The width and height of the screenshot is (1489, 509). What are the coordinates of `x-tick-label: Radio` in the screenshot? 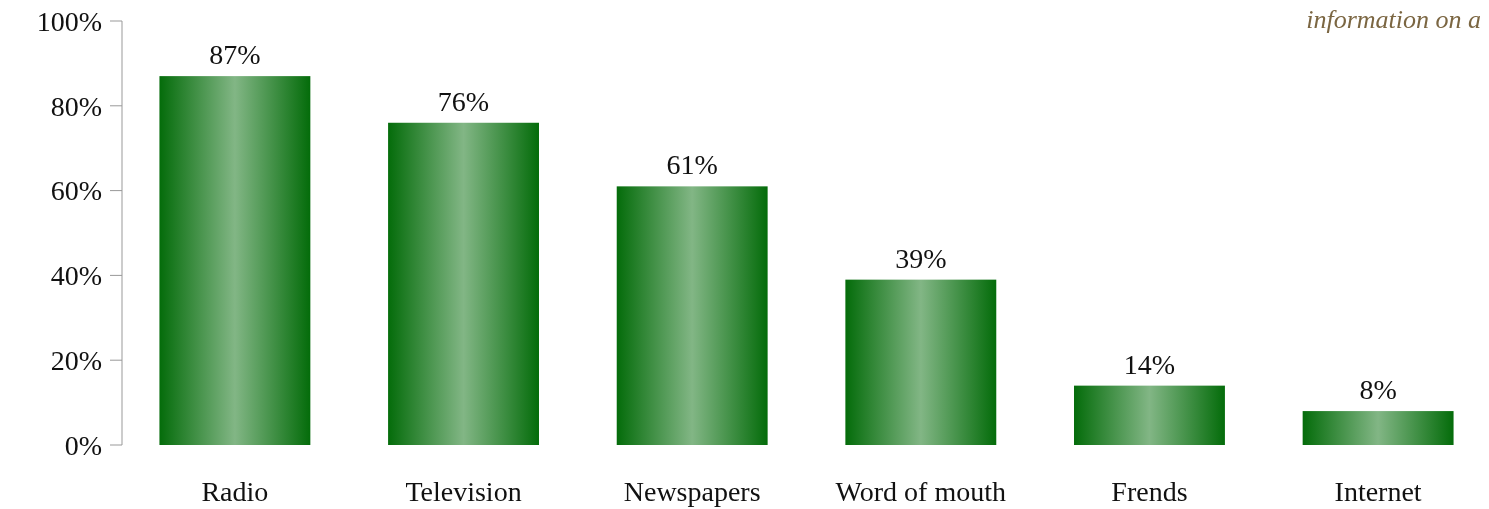 It's located at (235, 491).